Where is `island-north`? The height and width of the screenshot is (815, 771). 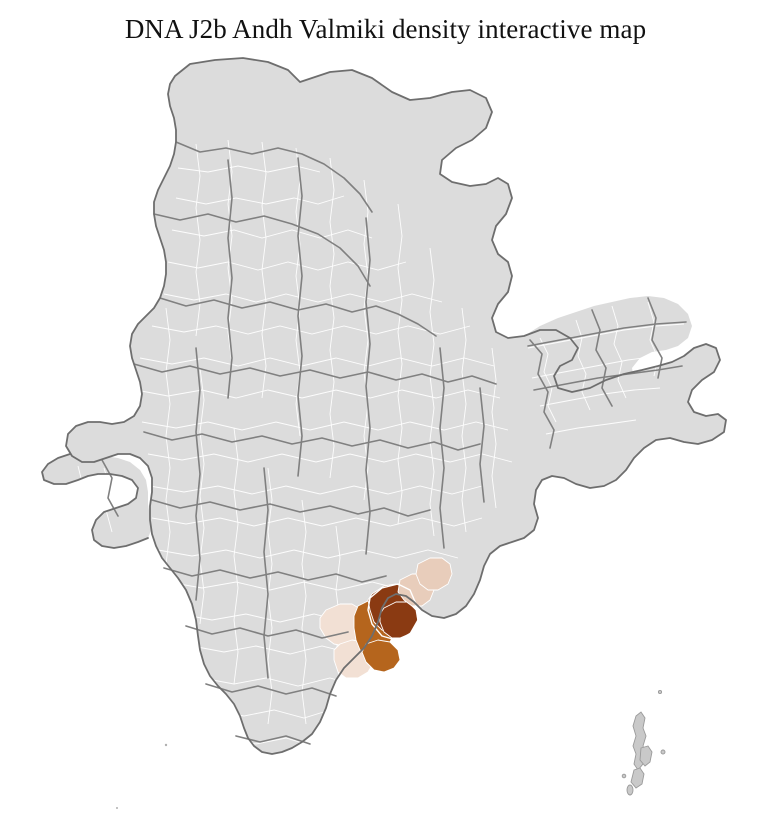
island-north is located at coordinates (660, 692).